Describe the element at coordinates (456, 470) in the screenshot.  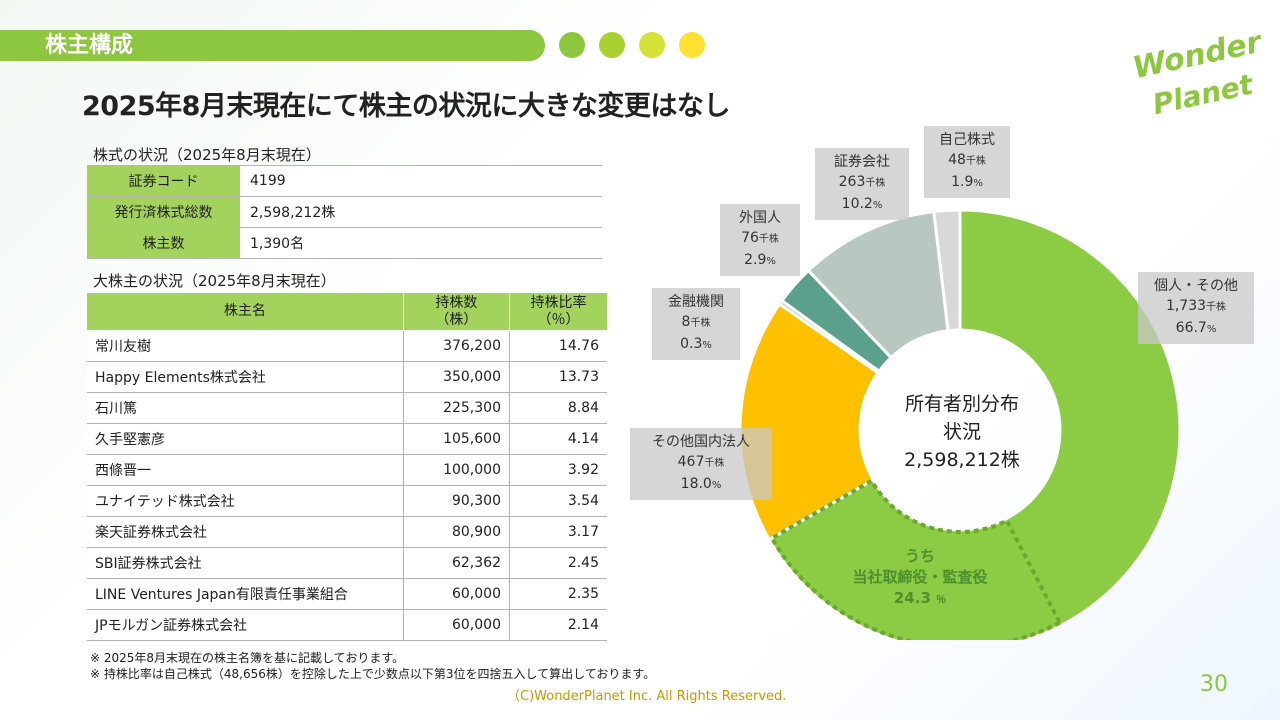
I see `shareholder-shares: 100,000` at that location.